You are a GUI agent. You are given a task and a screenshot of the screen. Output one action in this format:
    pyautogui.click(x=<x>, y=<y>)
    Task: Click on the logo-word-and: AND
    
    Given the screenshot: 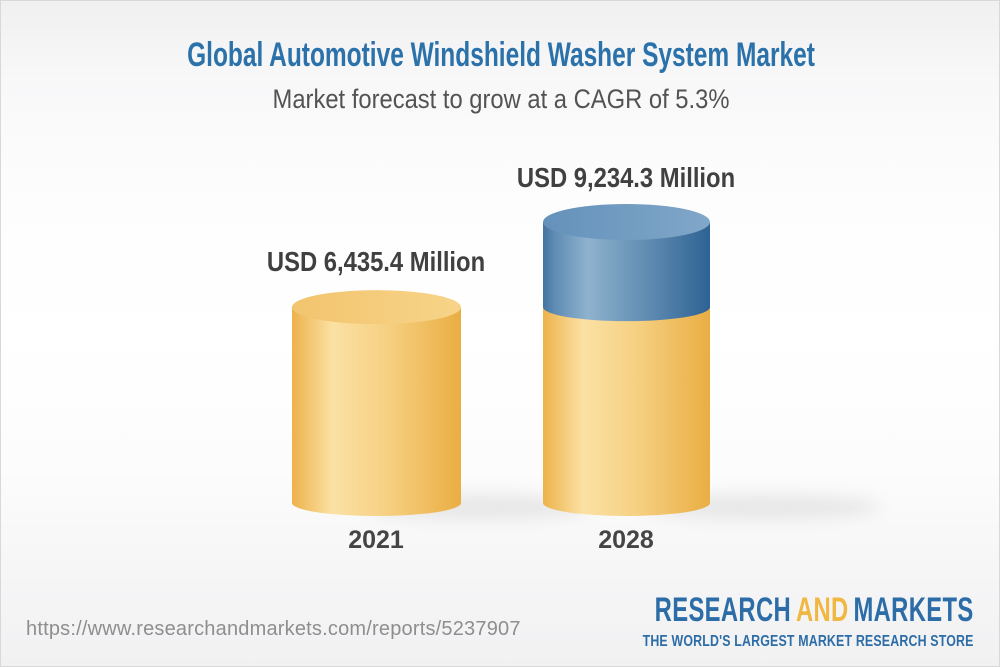 What is the action you would take?
    pyautogui.click(x=822, y=610)
    